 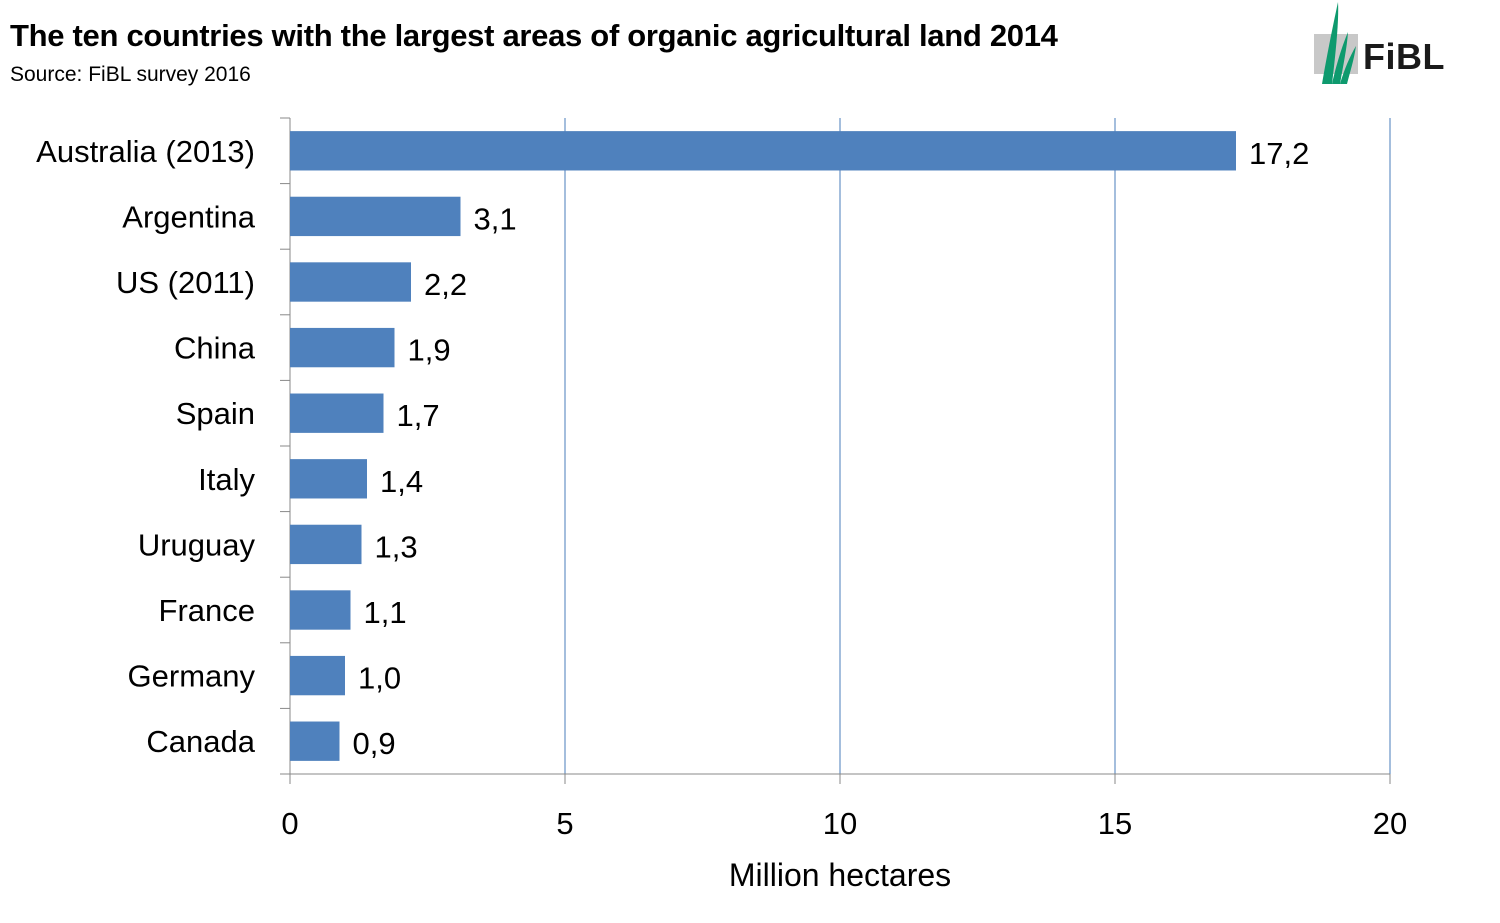 What do you see at coordinates (379, 678) in the screenshot?
I see `value-label: 1,0` at bounding box center [379, 678].